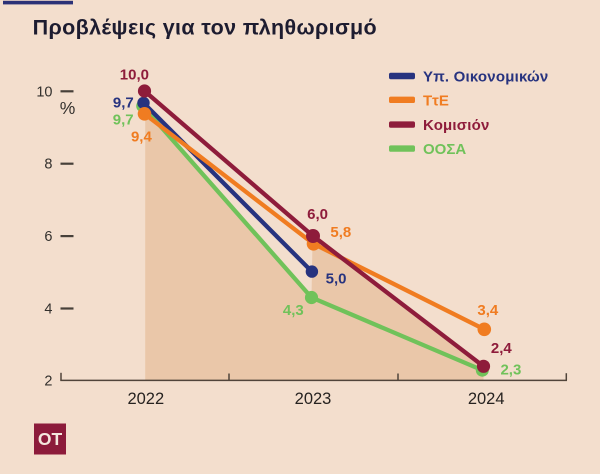 This screenshot has height=474, width=600. I want to click on svg-text: 2,4, so click(502, 348).